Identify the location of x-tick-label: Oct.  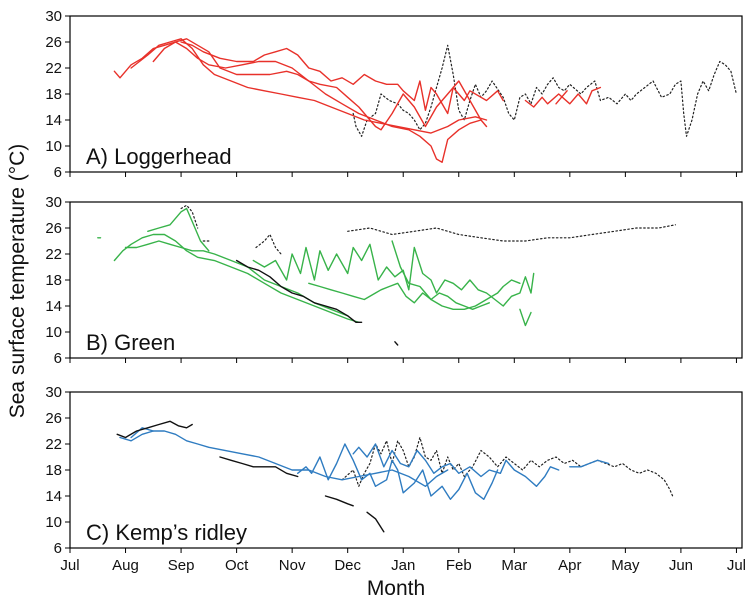
(237, 565).